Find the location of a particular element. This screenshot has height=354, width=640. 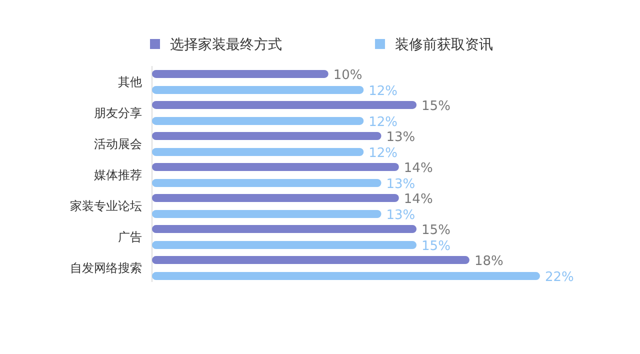

y-tick-label: 自发网络搜索 is located at coordinates (106, 268).